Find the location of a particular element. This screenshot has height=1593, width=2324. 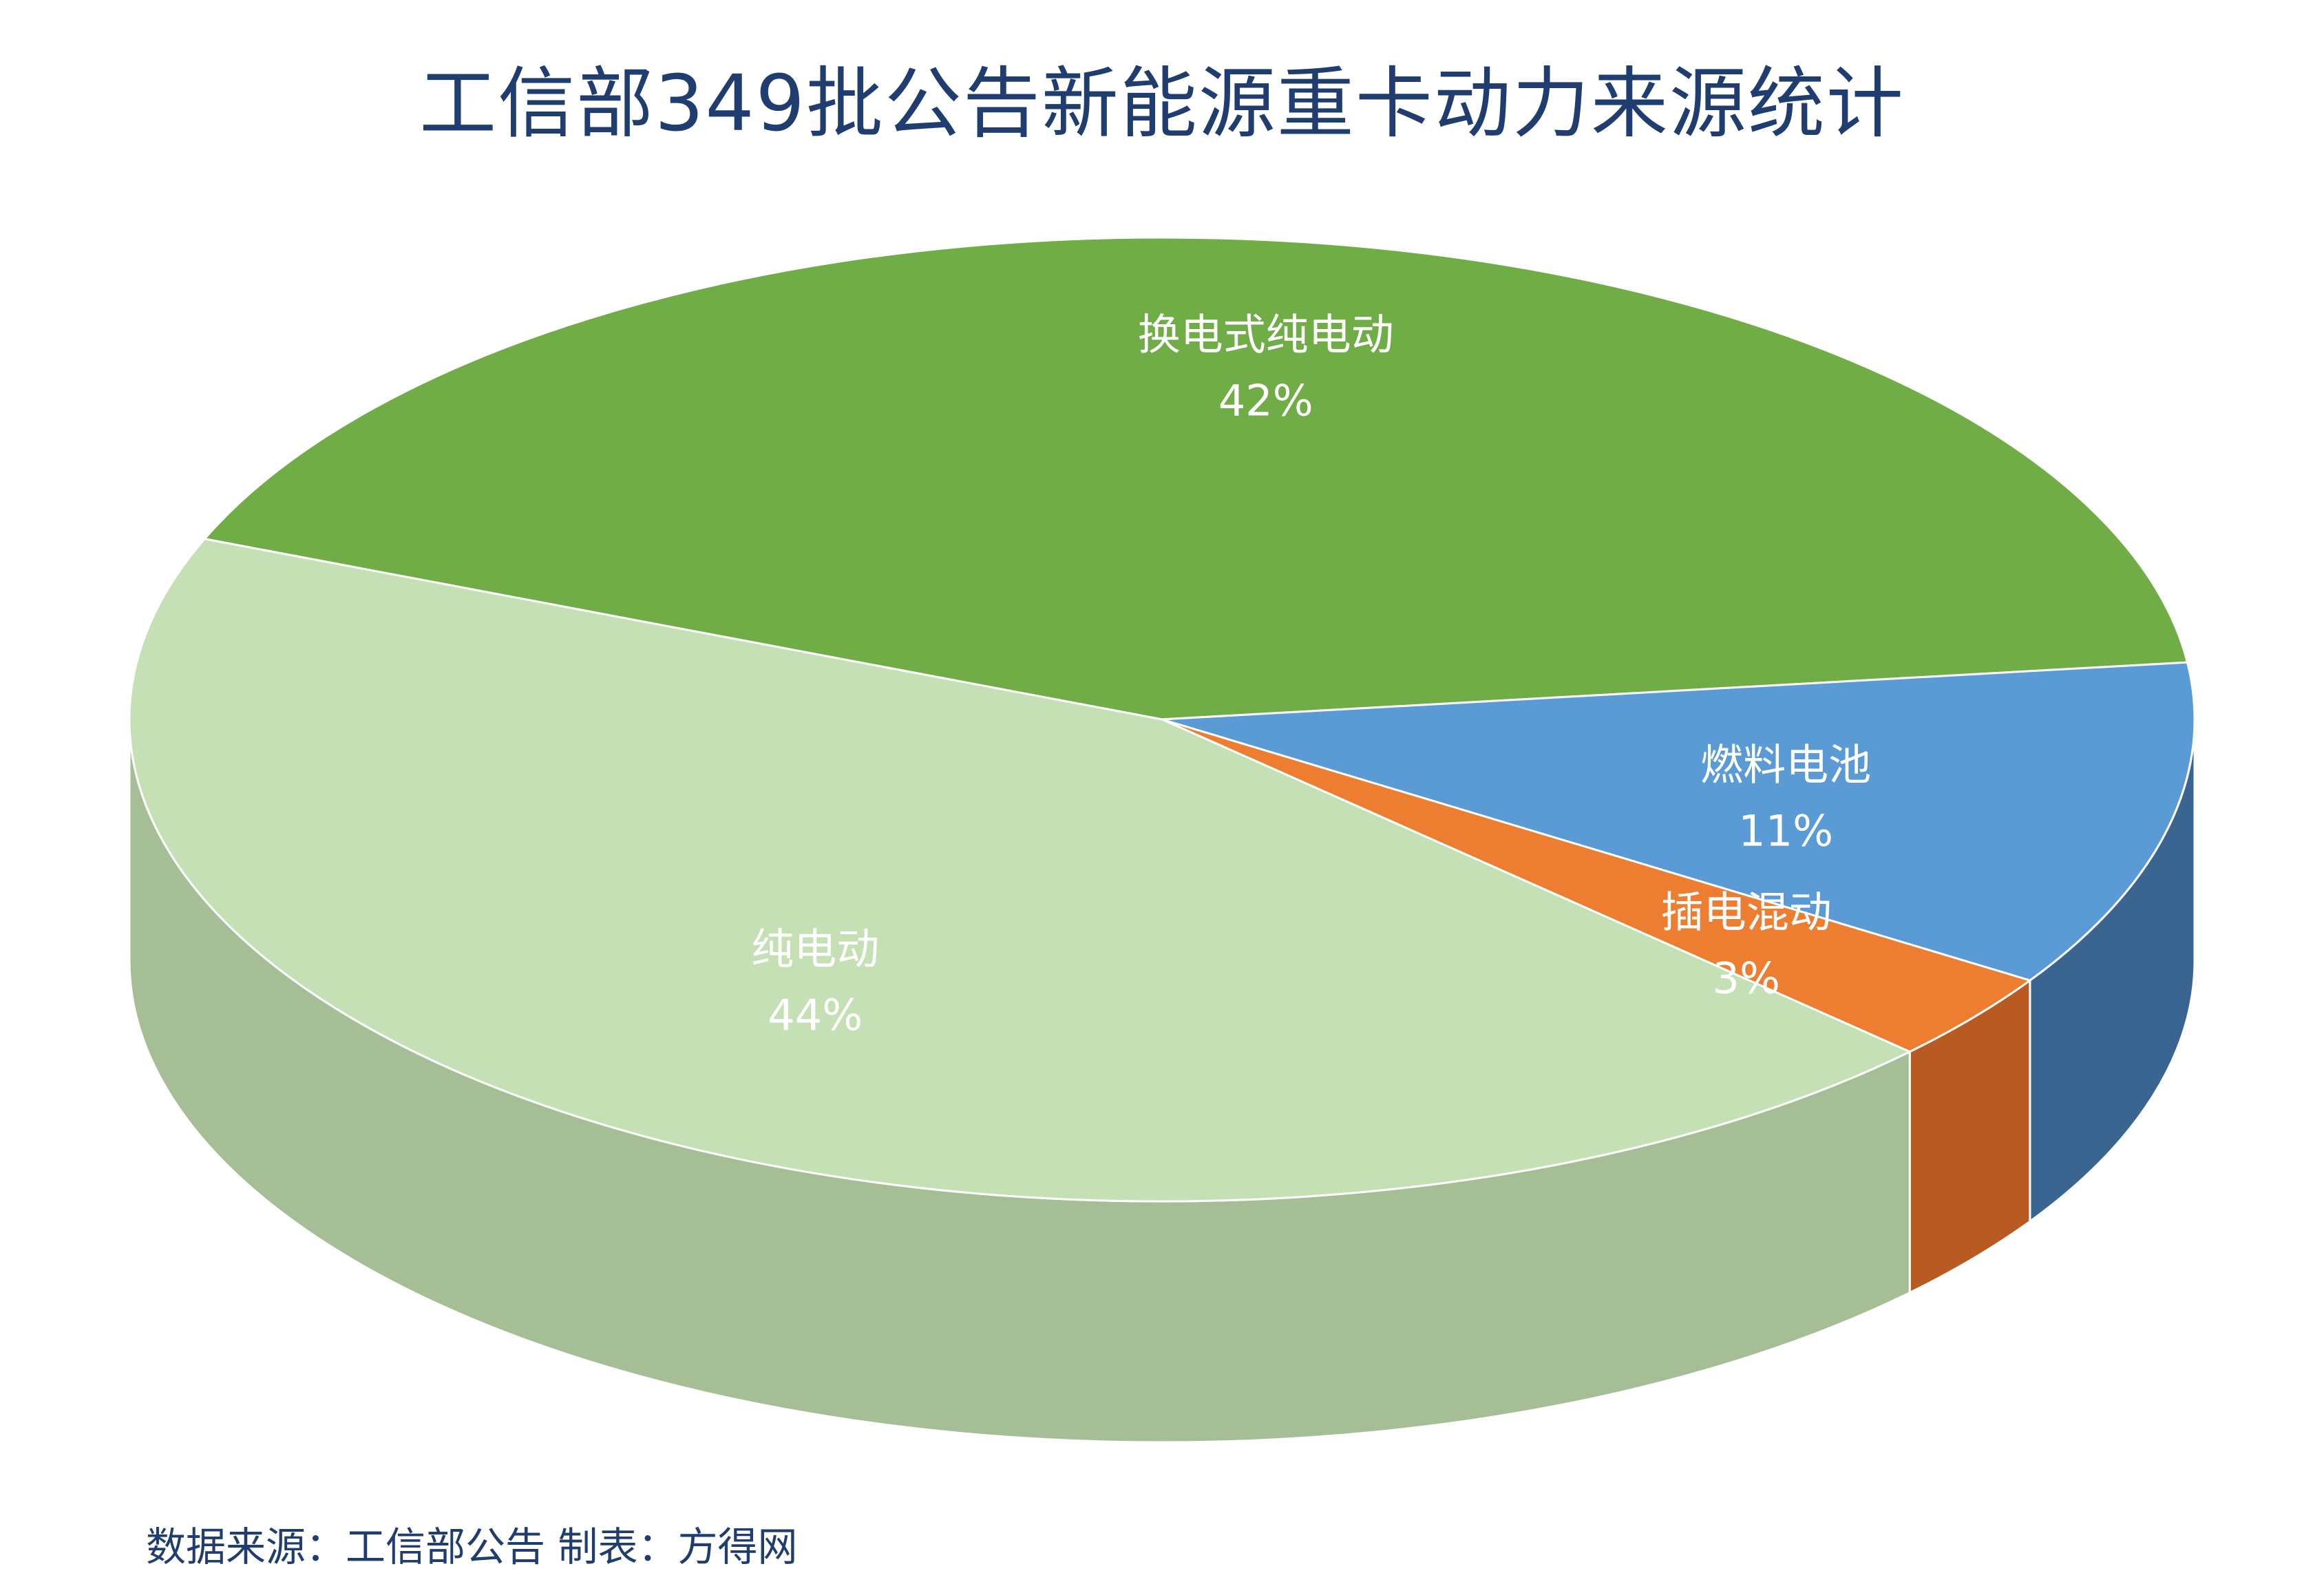

slice-4-value-label: 44% is located at coordinates (816, 1015).